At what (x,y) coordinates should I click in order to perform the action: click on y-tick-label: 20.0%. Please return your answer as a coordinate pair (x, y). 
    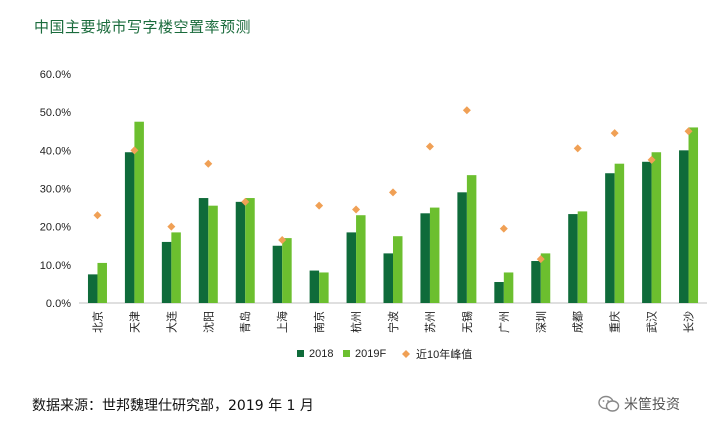
    Looking at the image, I should click on (55, 228).